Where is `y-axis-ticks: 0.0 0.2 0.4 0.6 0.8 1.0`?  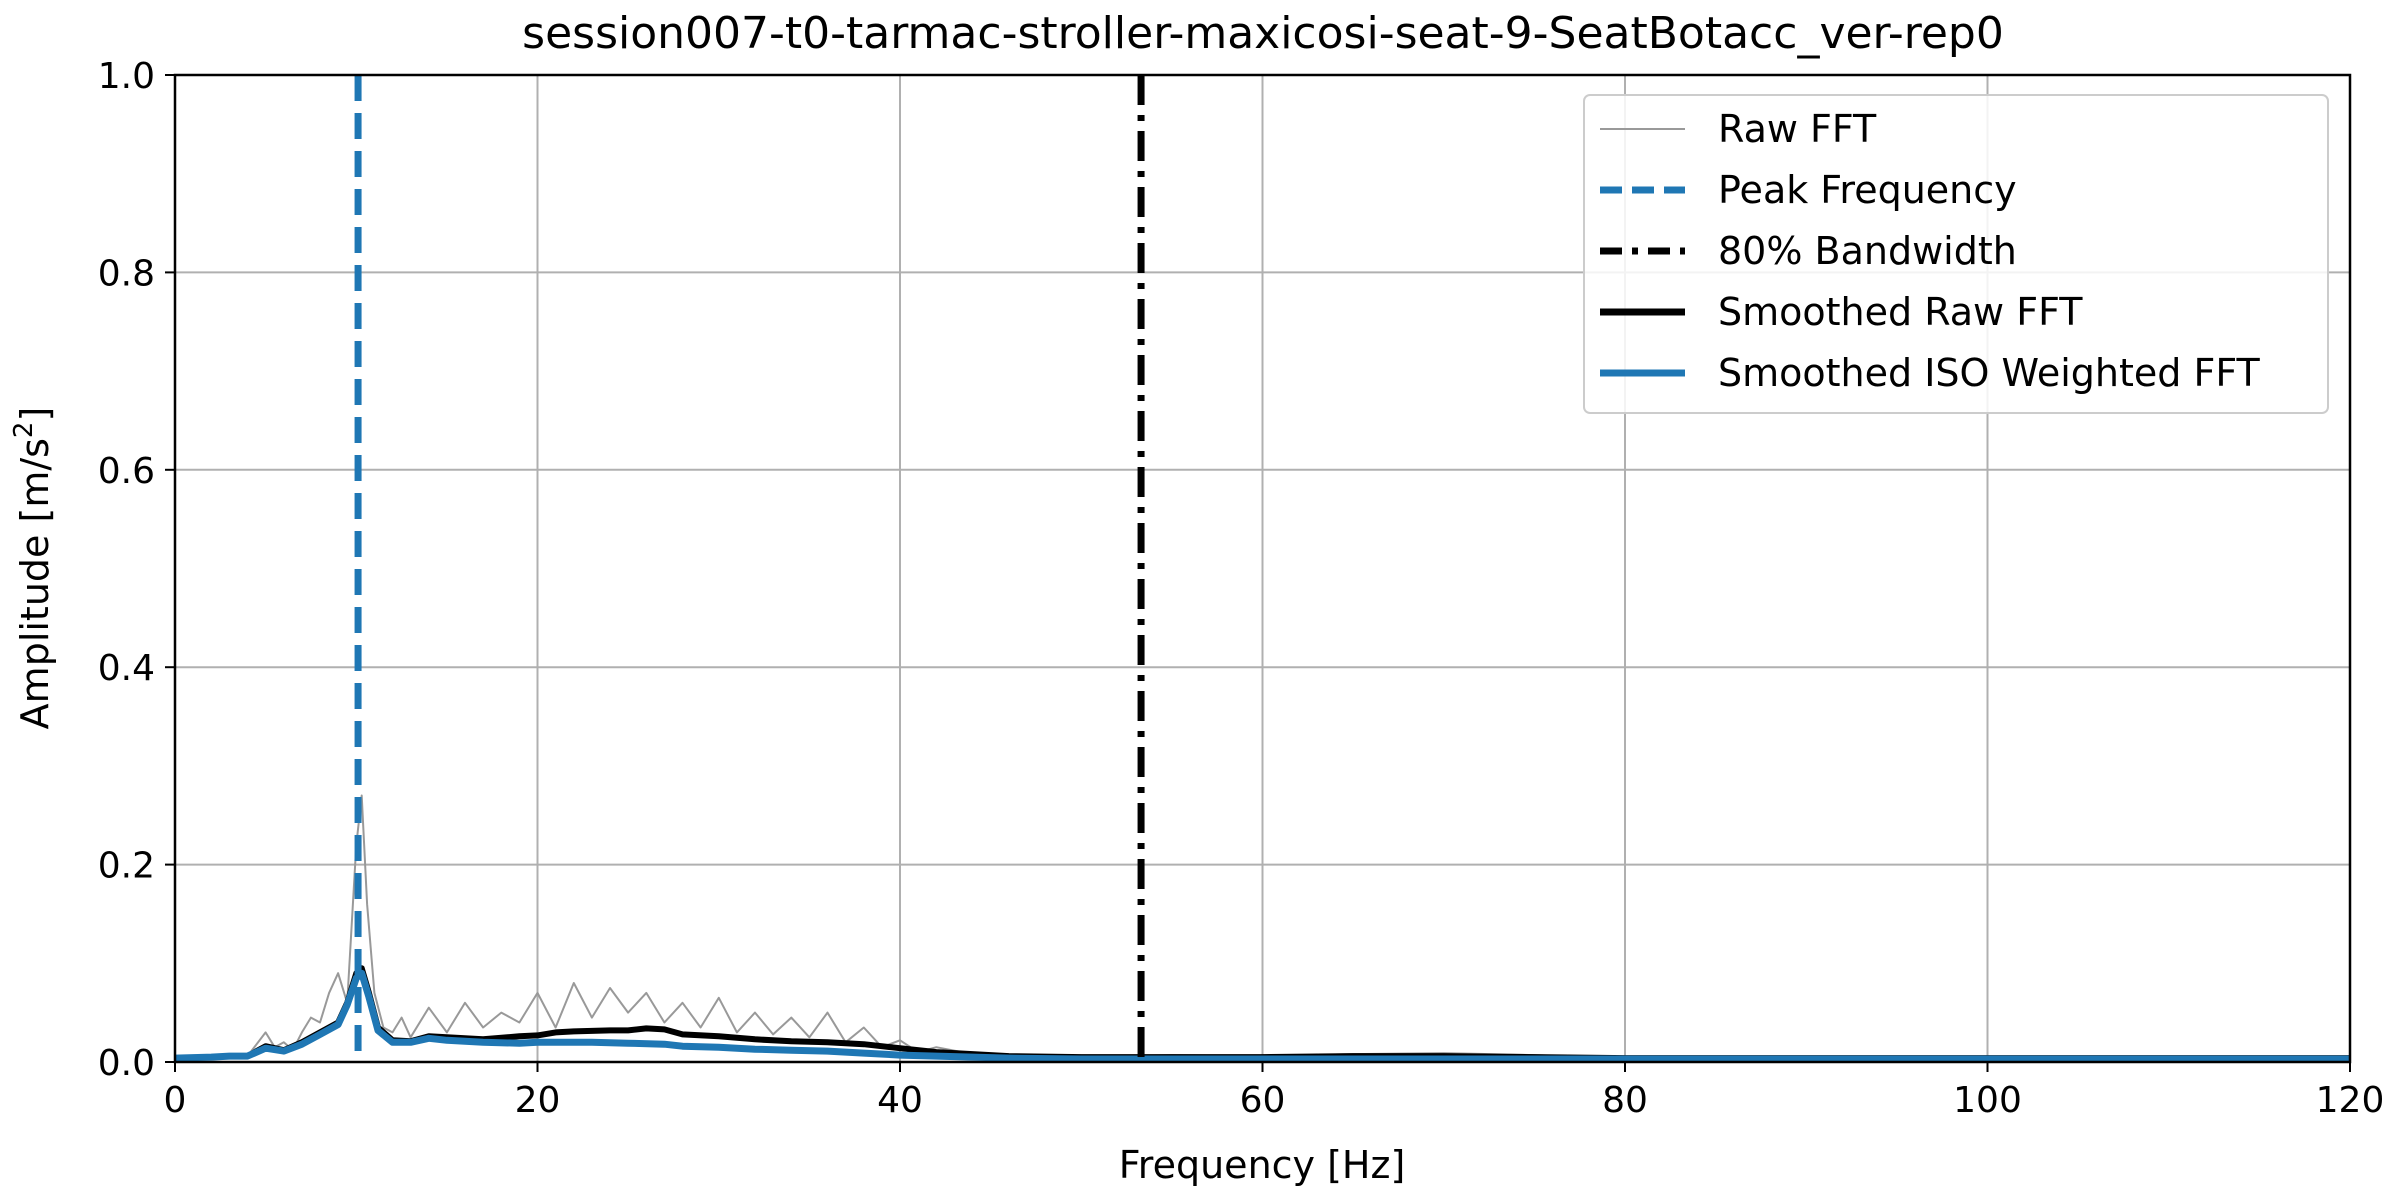 y-axis-ticks: 0.0 0.2 0.4 0.6 0.8 1.0 is located at coordinates (136, 570).